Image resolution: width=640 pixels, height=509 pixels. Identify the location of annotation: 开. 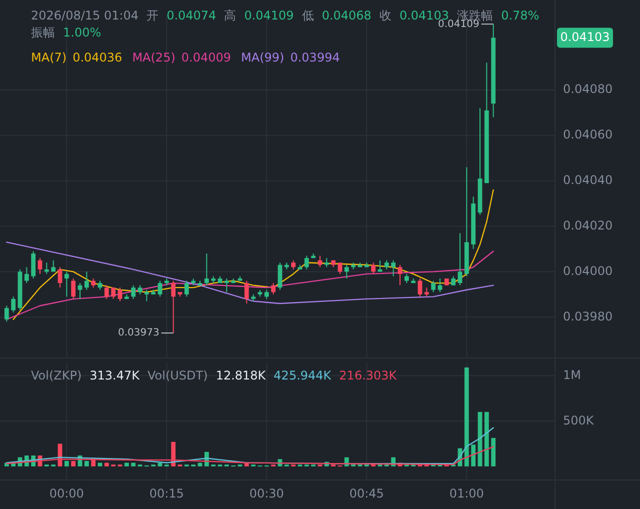
(152, 15).